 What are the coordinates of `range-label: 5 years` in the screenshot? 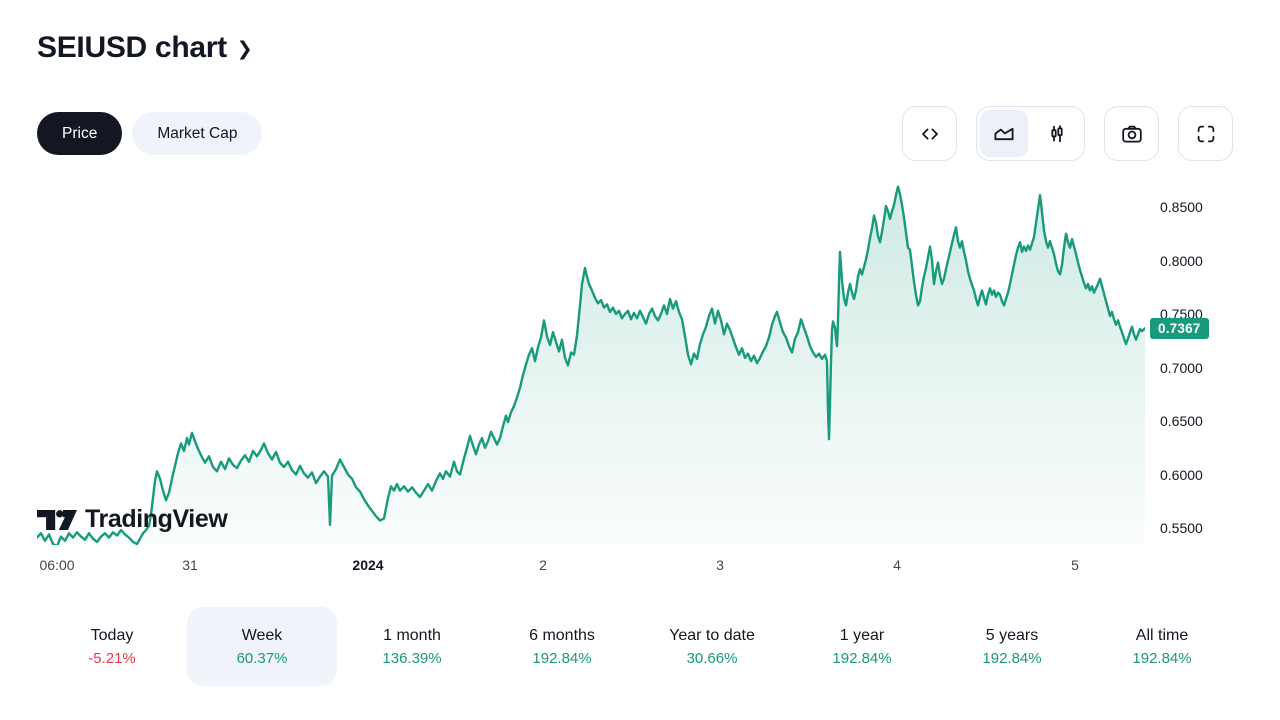 It's located at (1012, 635).